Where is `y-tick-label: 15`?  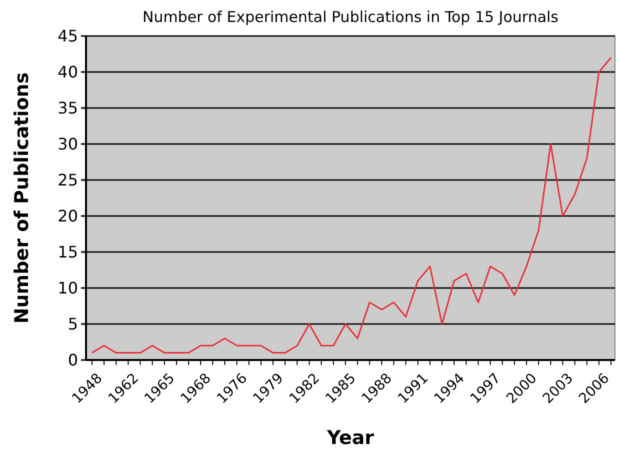
y-tick-label: 15 is located at coordinates (68, 252).